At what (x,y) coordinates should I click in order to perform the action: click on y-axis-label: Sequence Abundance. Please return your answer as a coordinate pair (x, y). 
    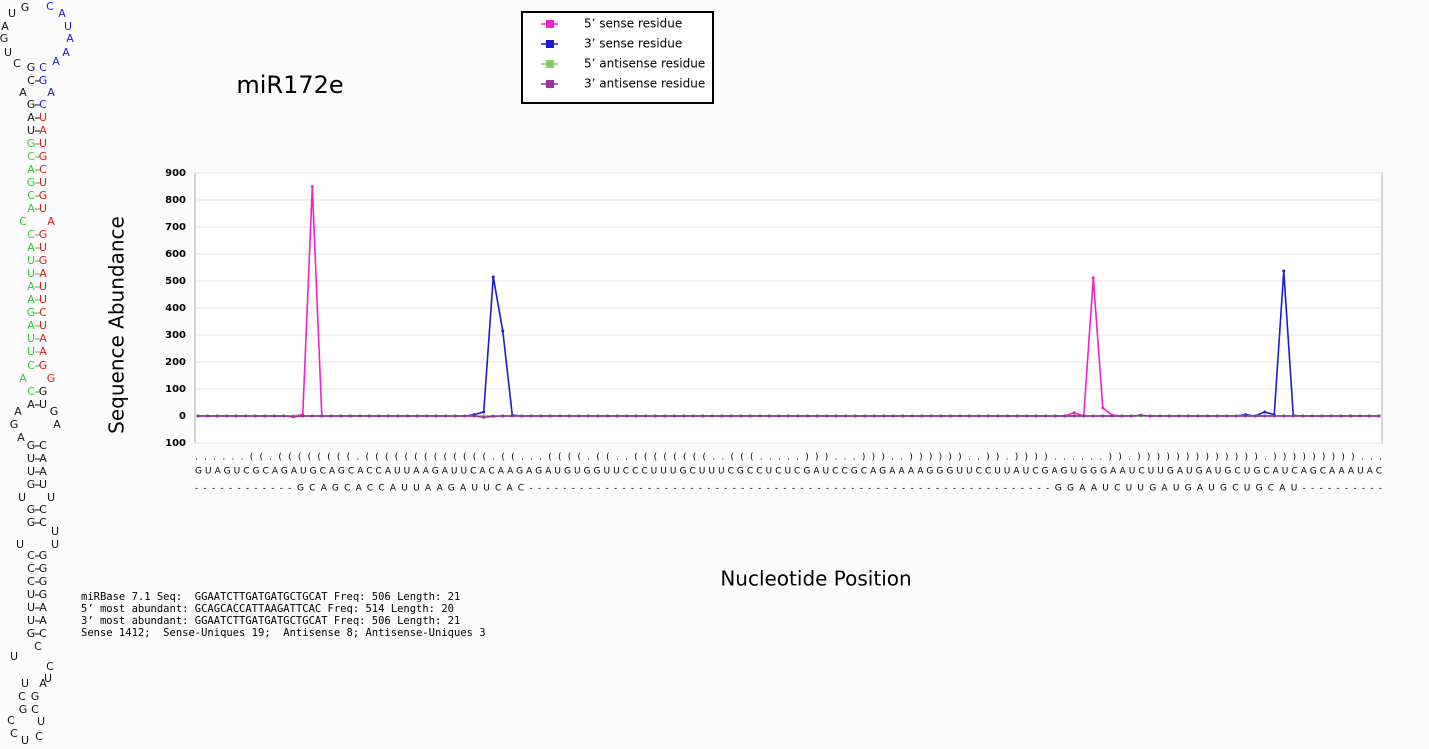
    Looking at the image, I should click on (117, 325).